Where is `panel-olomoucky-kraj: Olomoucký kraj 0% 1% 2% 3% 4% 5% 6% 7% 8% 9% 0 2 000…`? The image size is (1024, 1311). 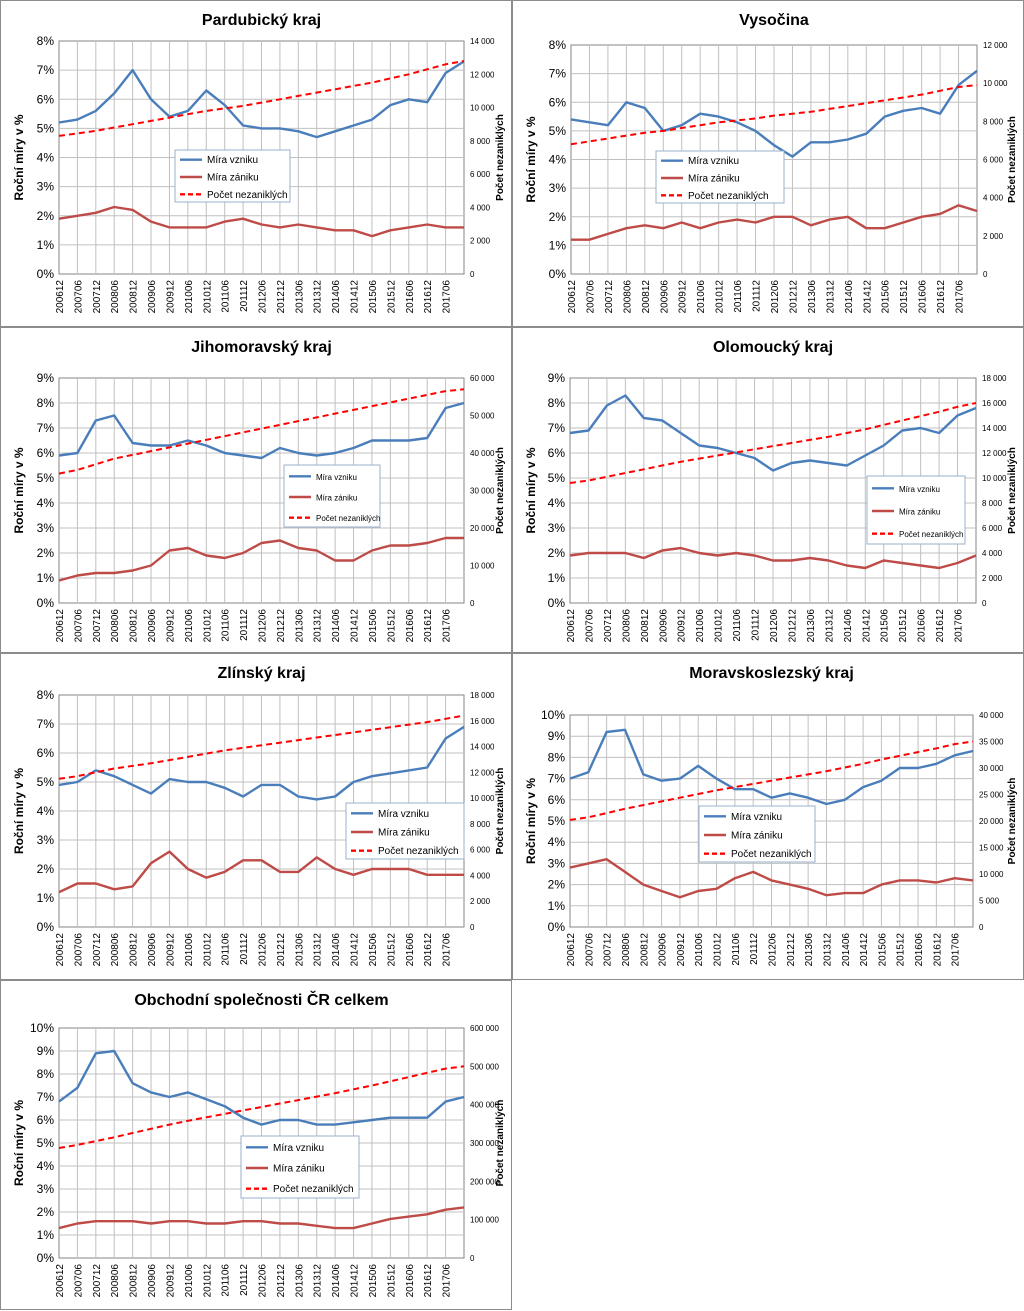
panel-olomoucky-kraj: Olomoucký kraj 0% 1% 2% 3% 4% 5% 6% 7% 8% 9% 0 2 000… is located at coordinates (768, 490).